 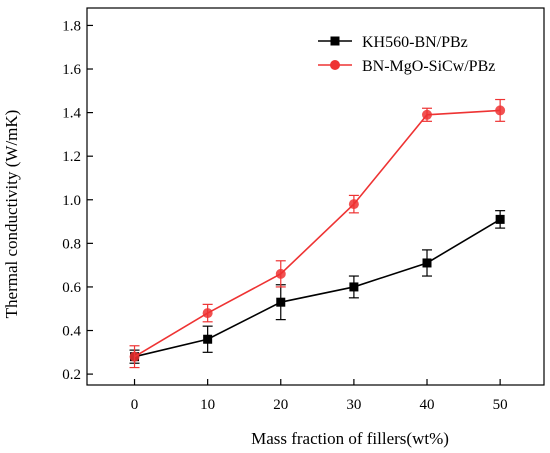 What do you see at coordinates (350, 438) in the screenshot?
I see `x-axis-label: Mass fraction of fillers(wt%)` at bounding box center [350, 438].